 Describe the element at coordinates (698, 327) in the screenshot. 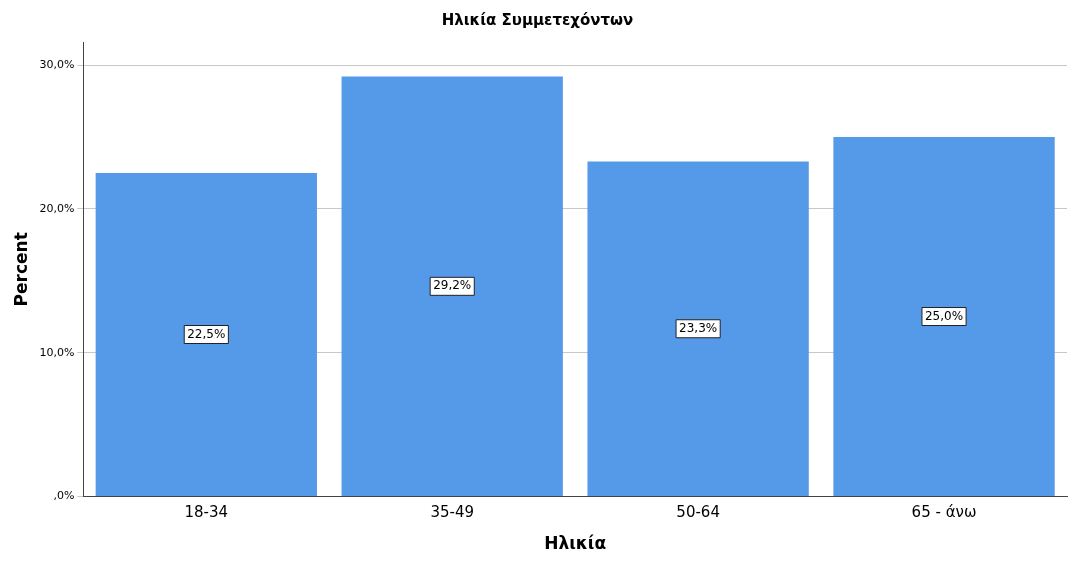

I see `data-label: 23,3%` at that location.